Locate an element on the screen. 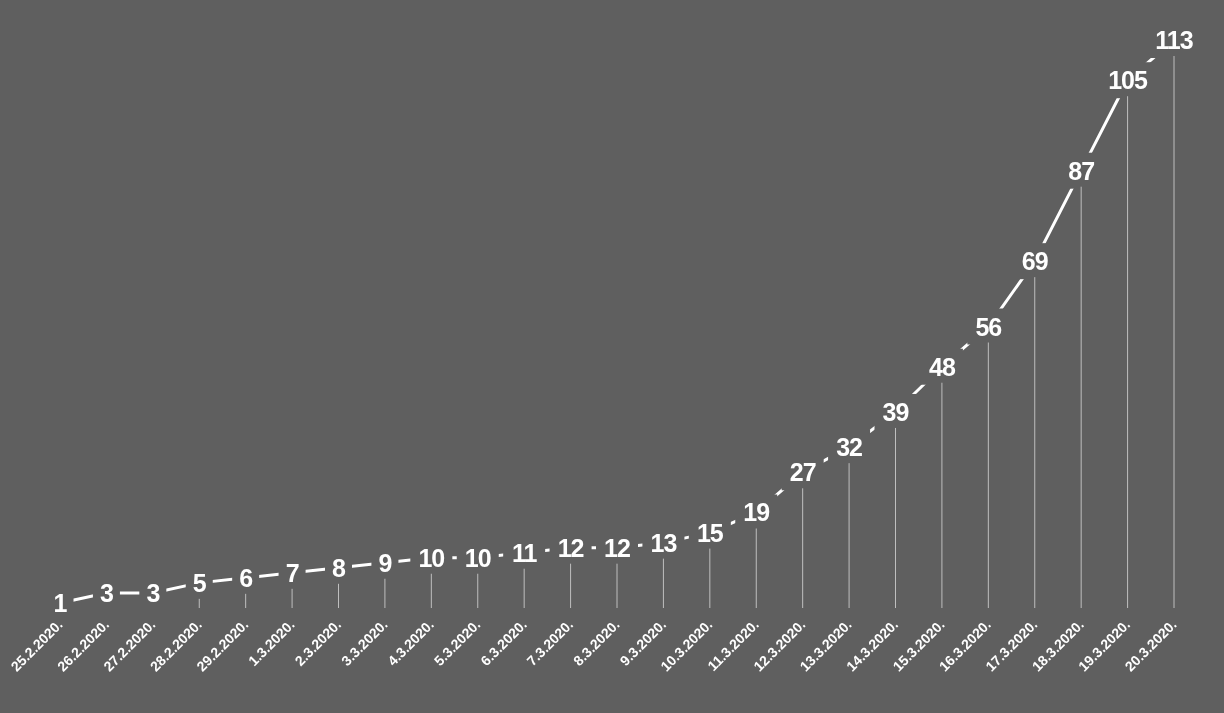  data-label: 15 is located at coordinates (710, 532).